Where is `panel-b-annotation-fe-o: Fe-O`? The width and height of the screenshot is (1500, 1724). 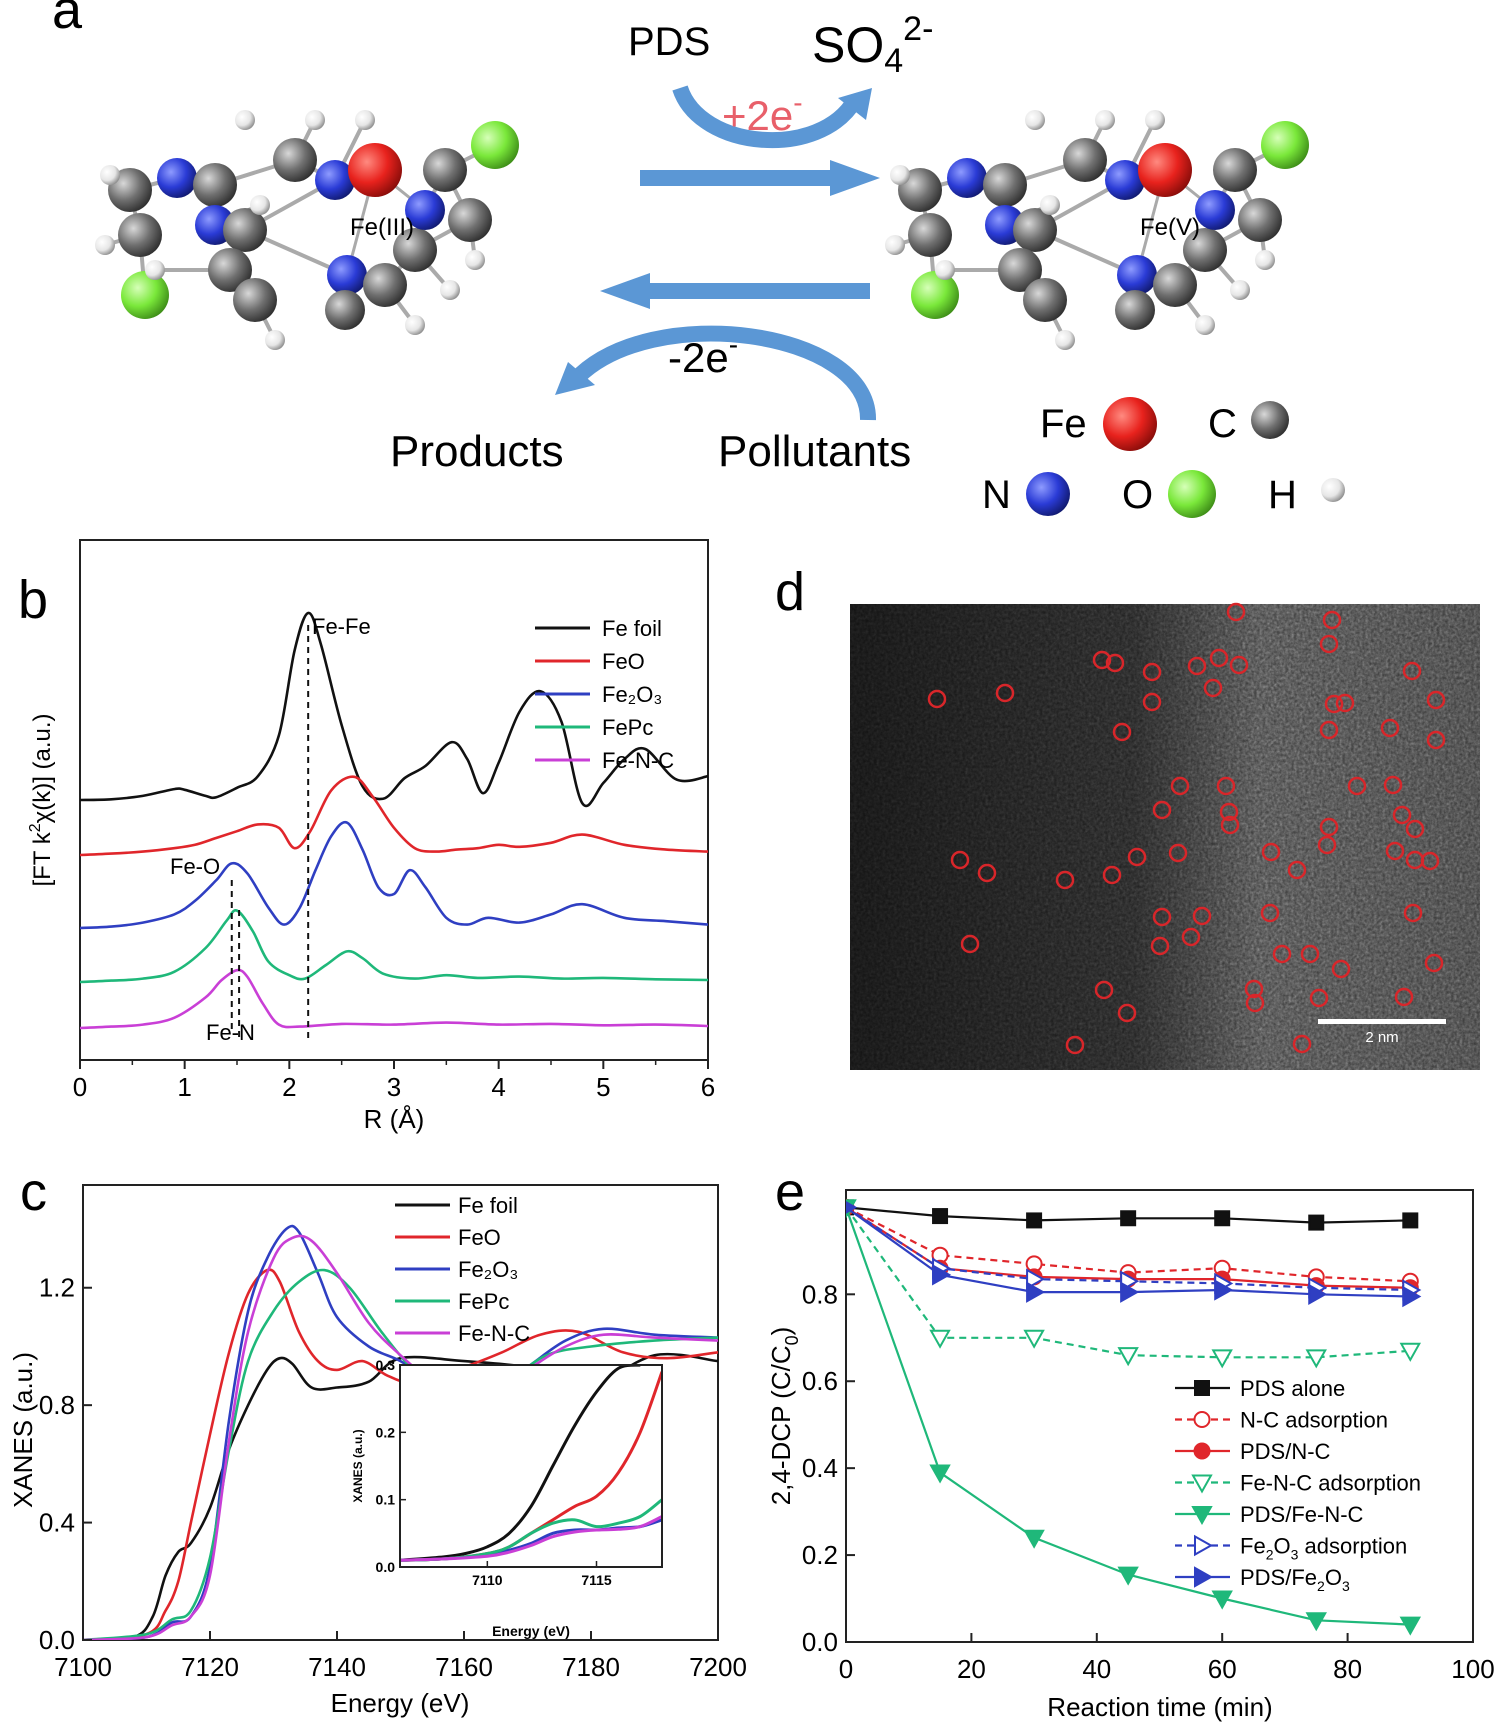 panel-b-annotation-fe-o: Fe-O is located at coordinates (195, 866).